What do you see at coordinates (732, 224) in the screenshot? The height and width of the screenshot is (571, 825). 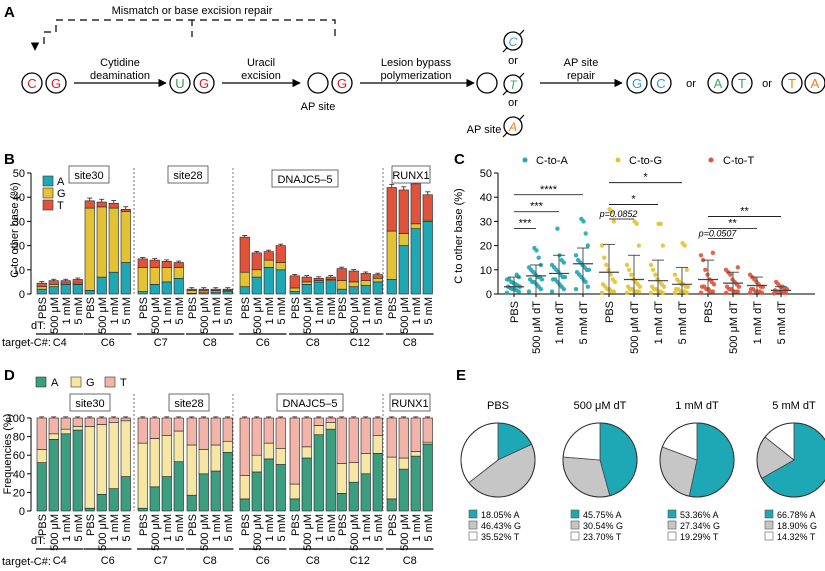 I see `c-sig-label: **` at bounding box center [732, 224].